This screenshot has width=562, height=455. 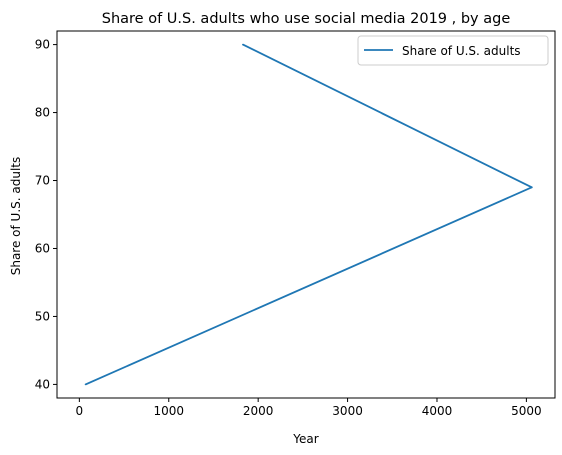 What do you see at coordinates (42, 113) in the screenshot?
I see `y-tick-label: 80` at bounding box center [42, 113].